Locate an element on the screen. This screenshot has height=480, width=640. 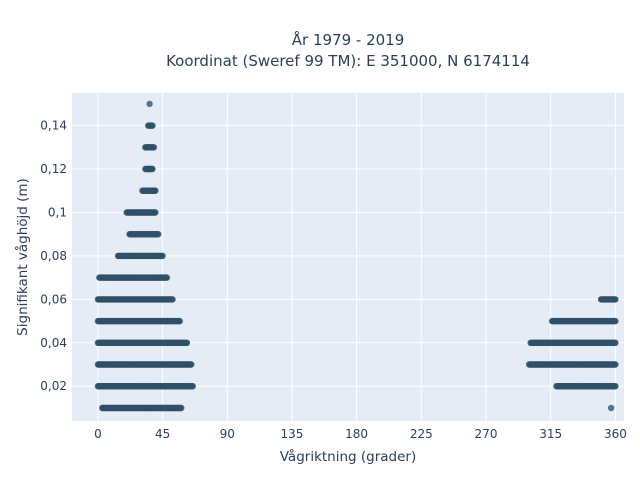
y-tick-label: 0,08 is located at coordinates (53, 256).